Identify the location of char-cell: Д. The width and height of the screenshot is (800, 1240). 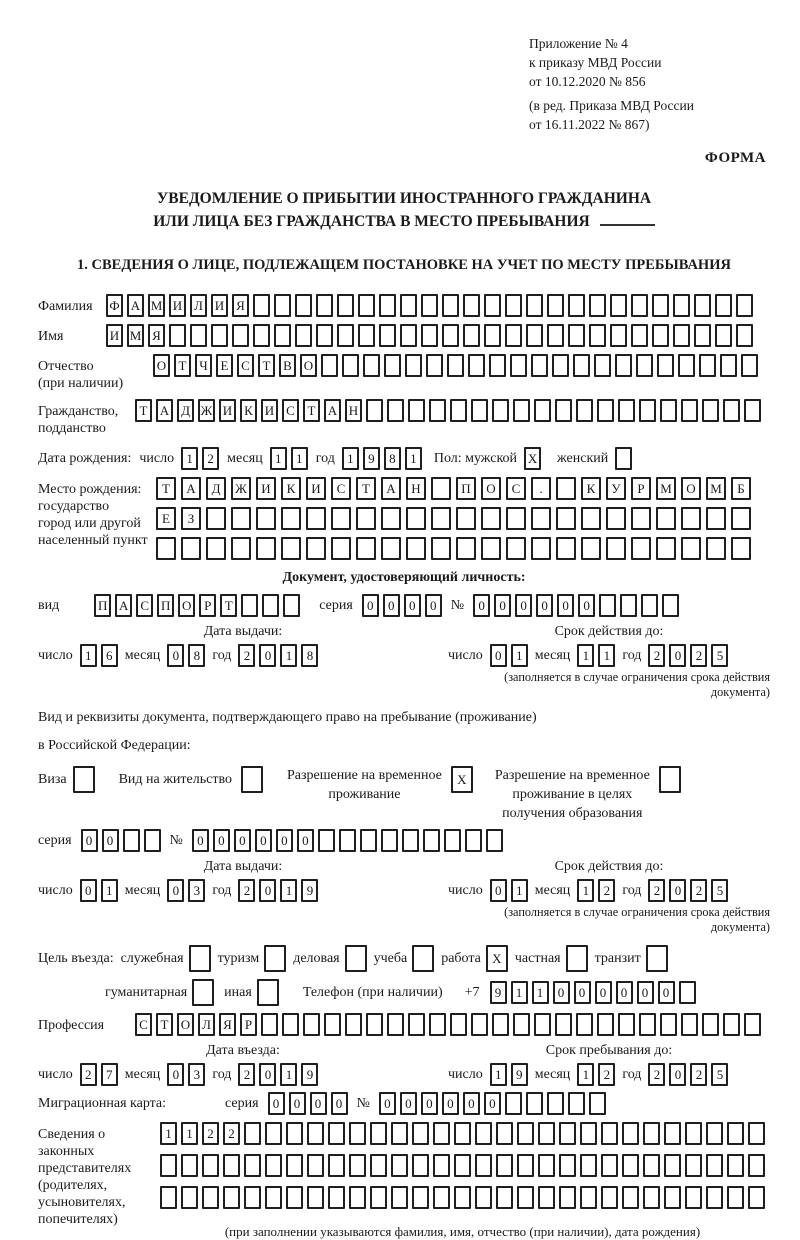
(185, 410).